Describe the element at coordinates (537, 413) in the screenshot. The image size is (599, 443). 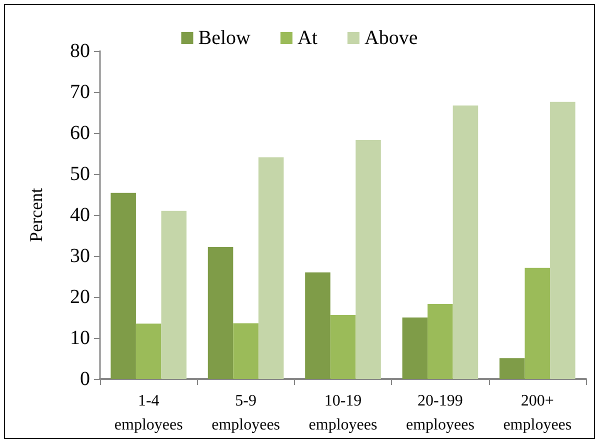
I see `x-tick-label: 200+ employees` at that location.